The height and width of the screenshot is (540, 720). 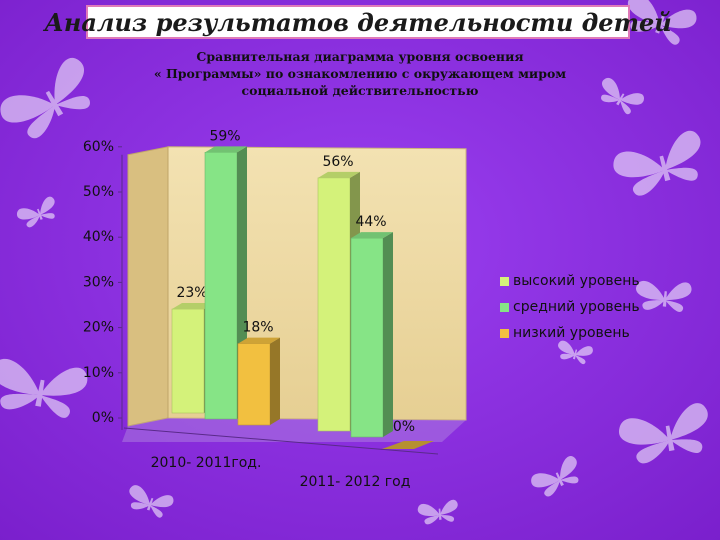 I want to click on x-category-label: 2011- 2012 год, so click(x=355, y=482).